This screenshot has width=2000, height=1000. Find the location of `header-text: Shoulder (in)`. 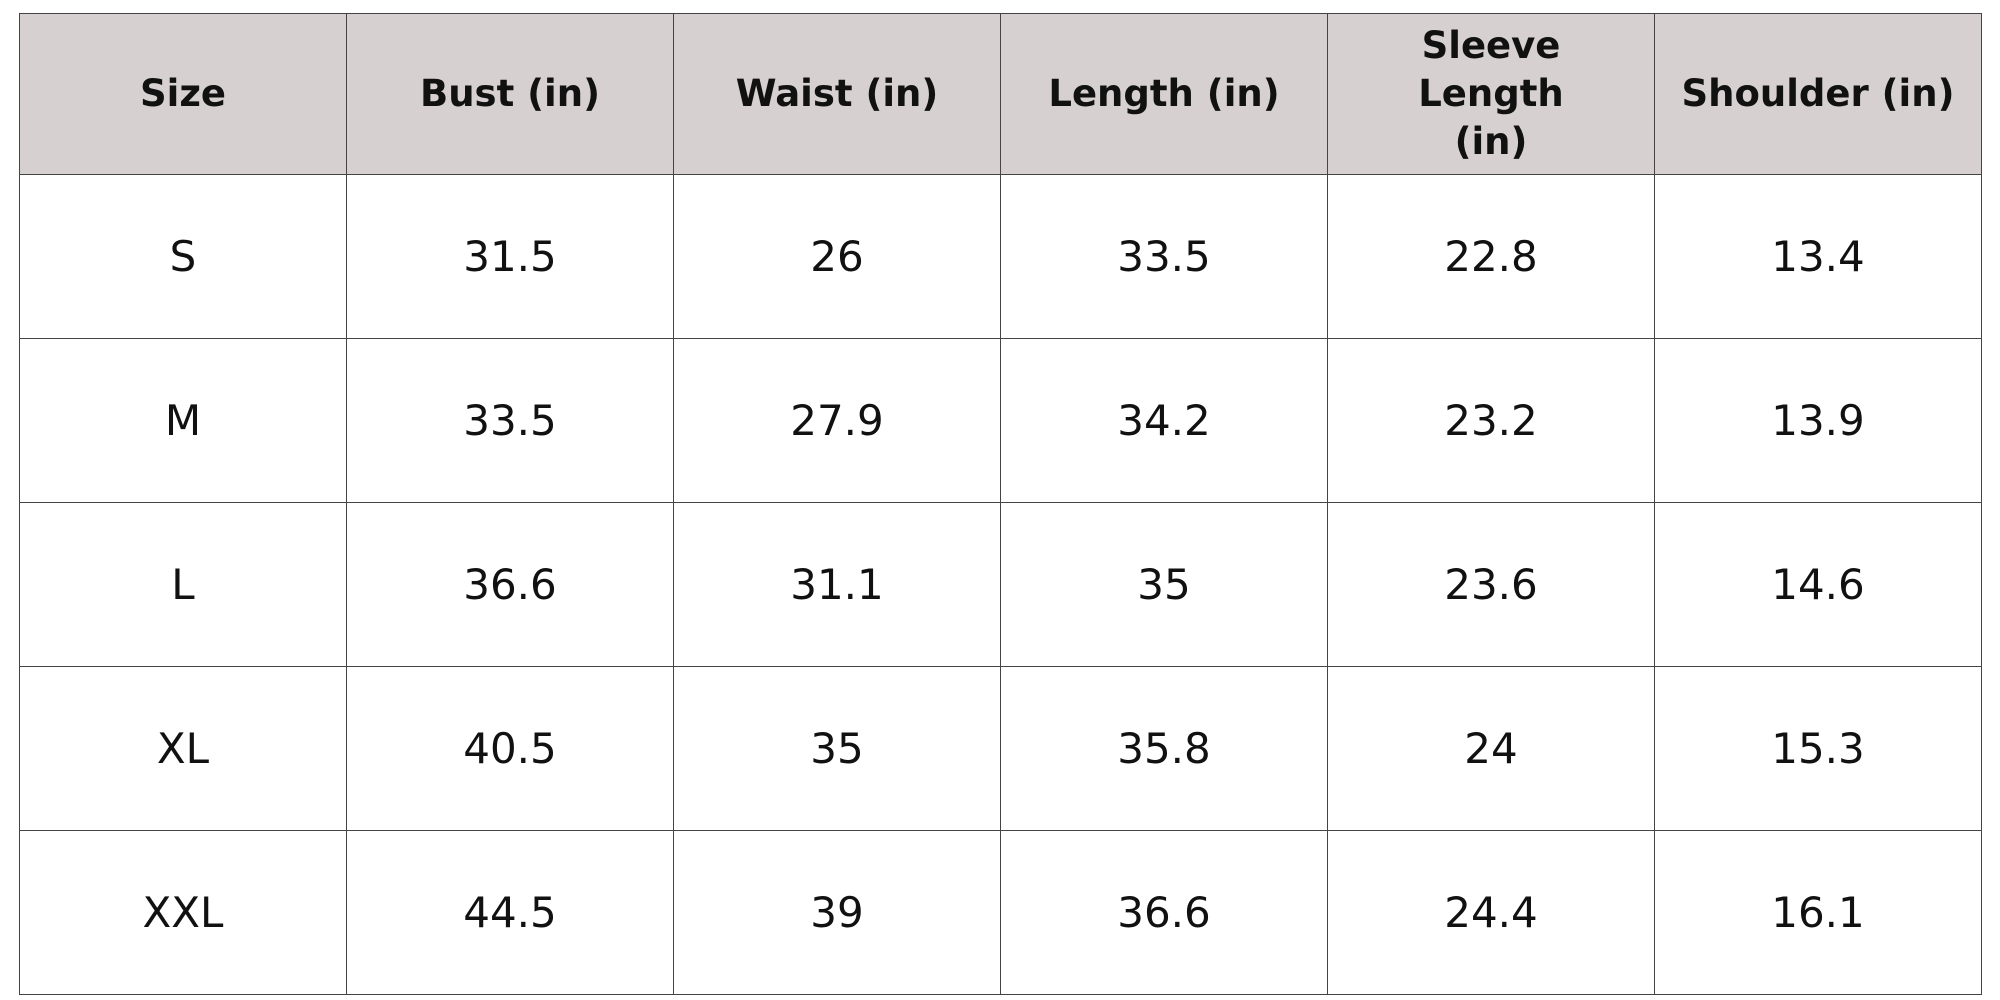

header-text: Shoulder (in) is located at coordinates (1818, 93).